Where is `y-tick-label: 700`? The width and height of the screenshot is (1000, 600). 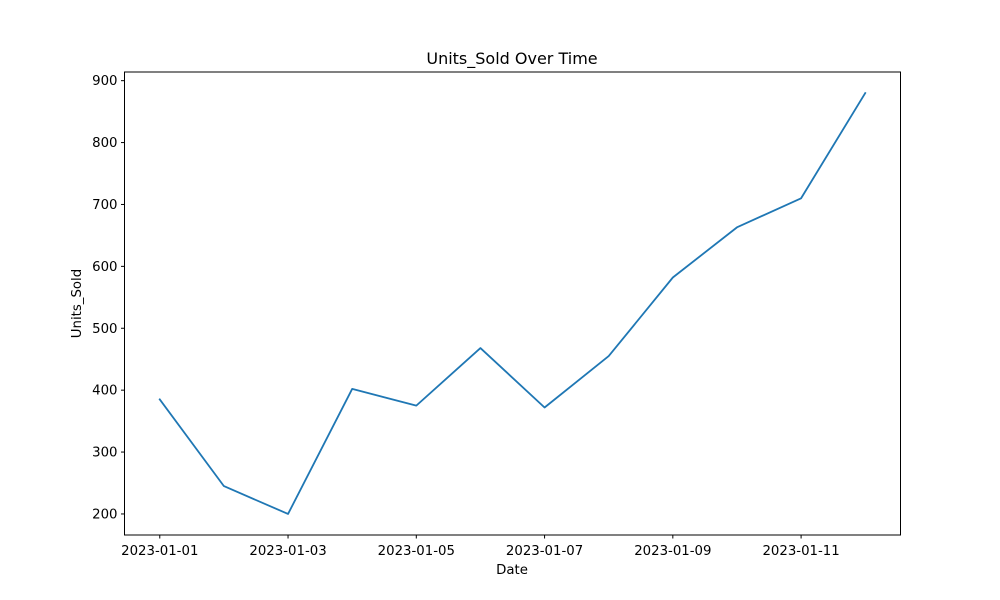 y-tick-label: 700 is located at coordinates (104, 205).